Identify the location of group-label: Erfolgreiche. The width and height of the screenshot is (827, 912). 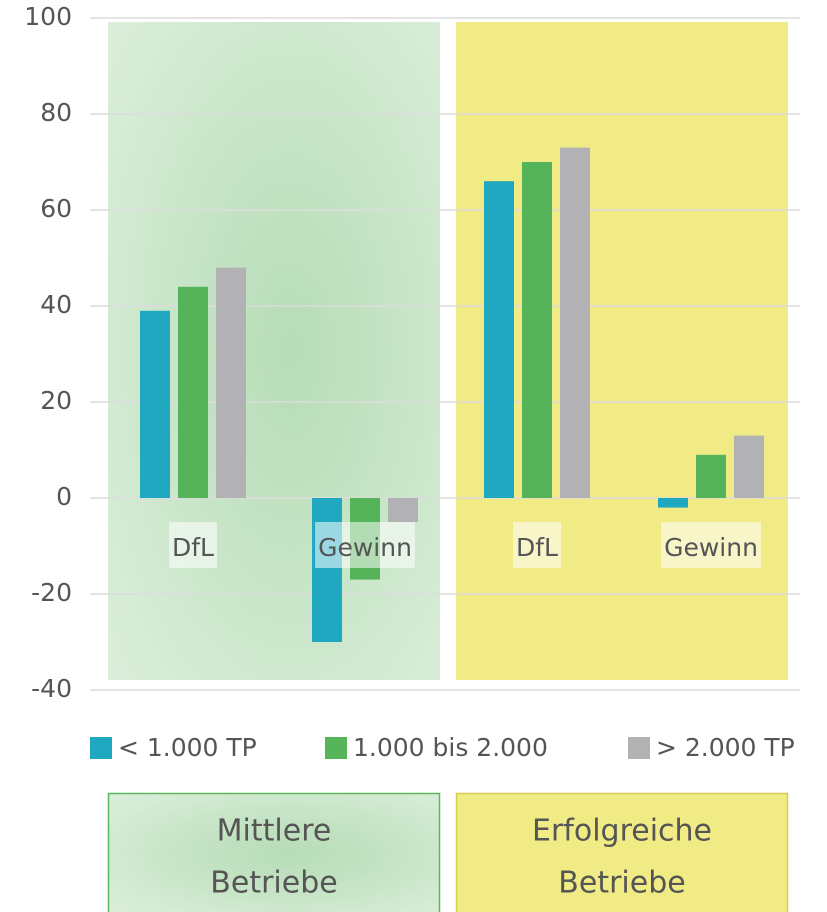
(622, 831).